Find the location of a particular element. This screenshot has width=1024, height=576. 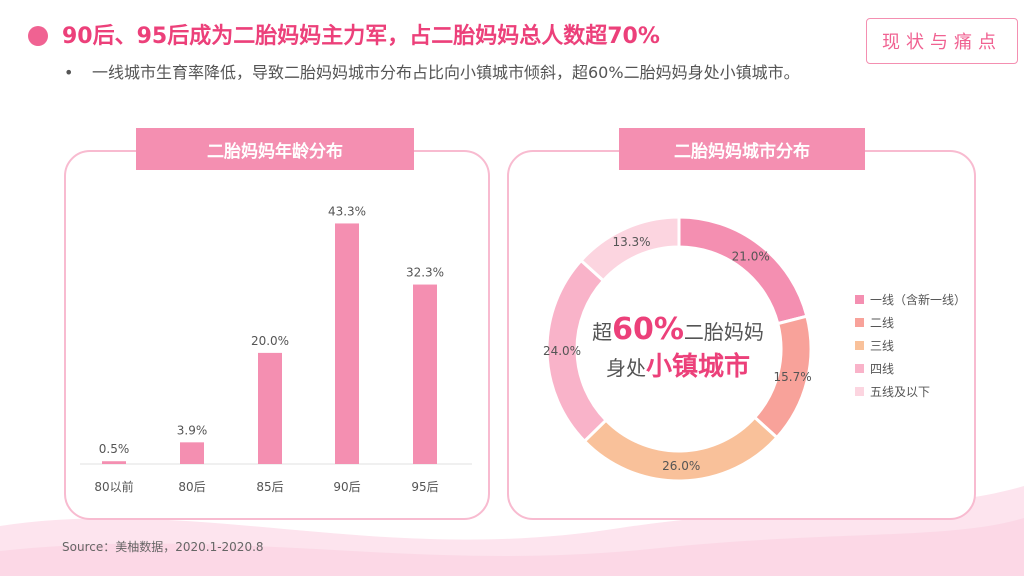

title-bullet-dot is located at coordinates (38, 36).